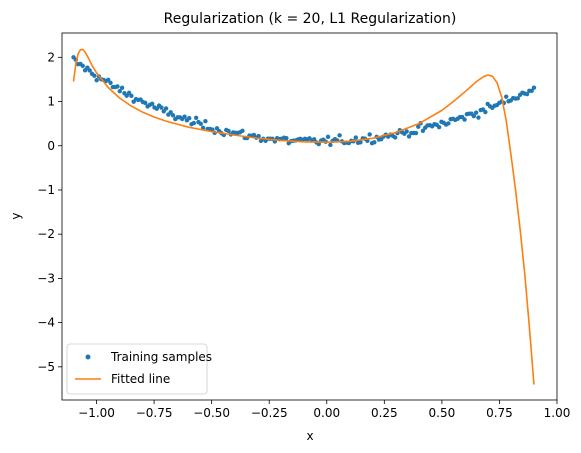 This screenshot has height=453, width=581. What do you see at coordinates (16, 215) in the screenshot?
I see `y-axis-label: y` at bounding box center [16, 215].